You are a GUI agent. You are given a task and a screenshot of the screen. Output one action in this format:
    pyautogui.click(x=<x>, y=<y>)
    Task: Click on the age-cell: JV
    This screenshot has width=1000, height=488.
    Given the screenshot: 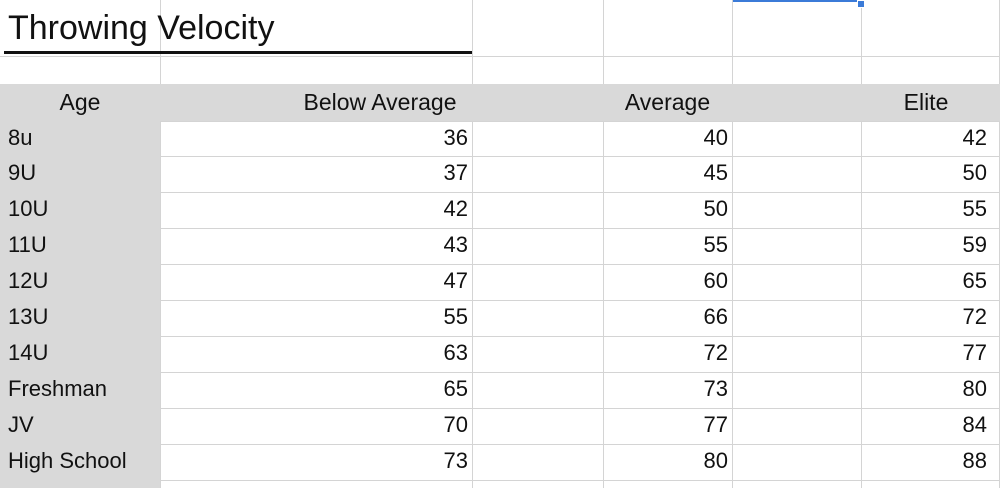 What is the action you would take?
    pyautogui.click(x=21, y=424)
    